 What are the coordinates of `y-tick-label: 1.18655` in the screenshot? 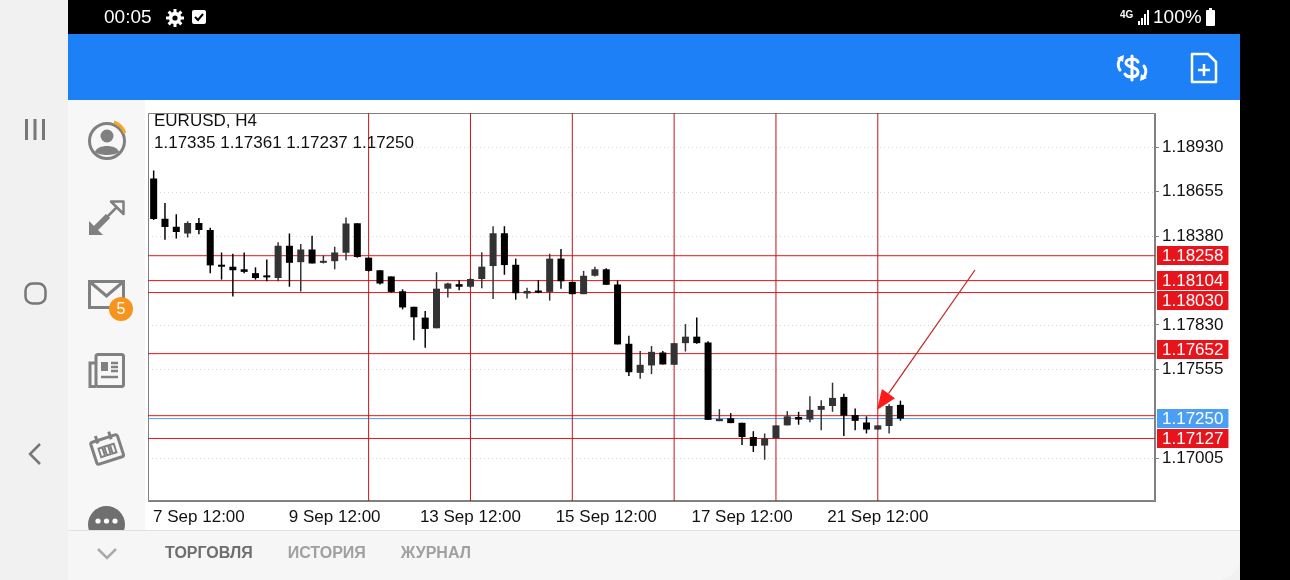 It's located at (1193, 191).